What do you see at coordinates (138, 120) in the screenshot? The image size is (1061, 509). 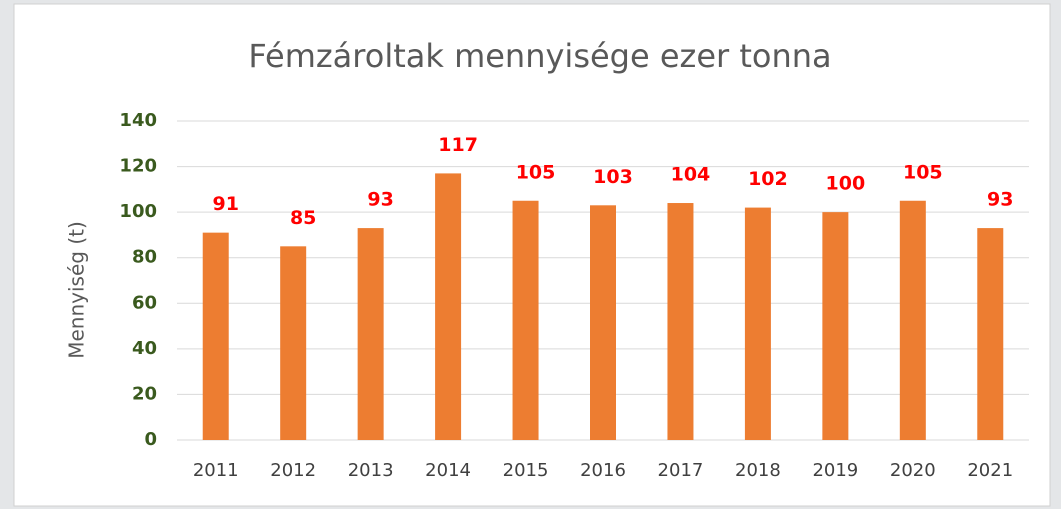 I see `y-tick-label: 140` at bounding box center [138, 120].